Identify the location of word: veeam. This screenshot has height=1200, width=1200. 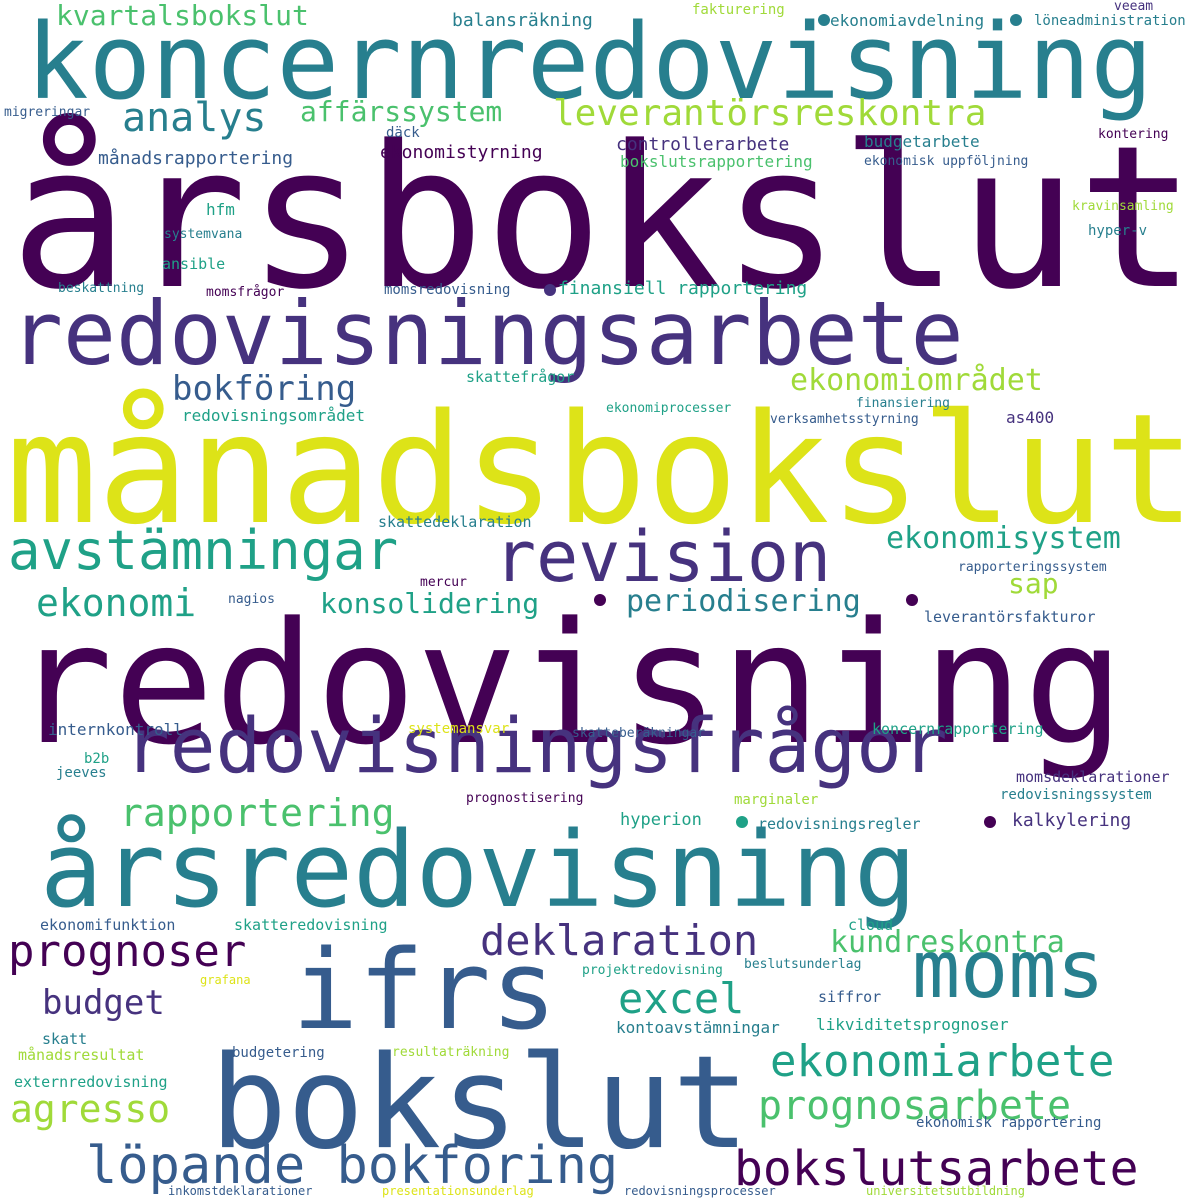
(1134, 7).